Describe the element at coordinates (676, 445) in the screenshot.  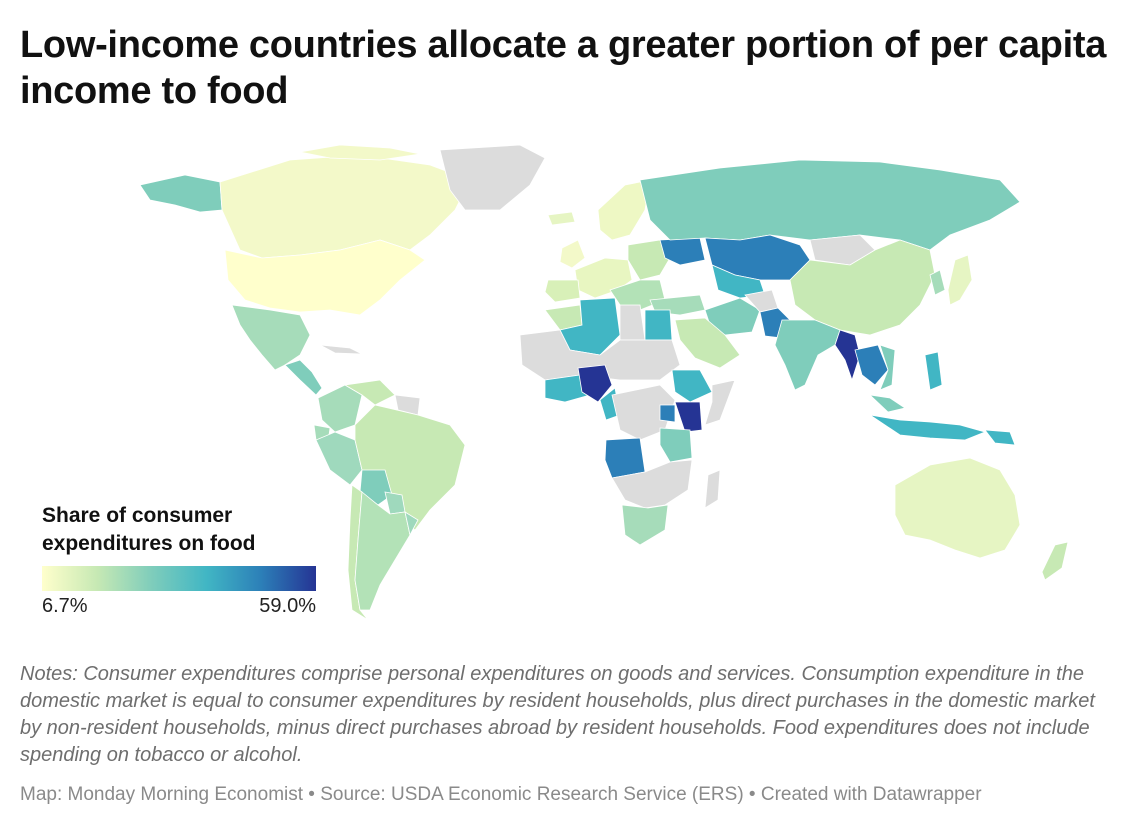
I see `country-tanzania` at that location.